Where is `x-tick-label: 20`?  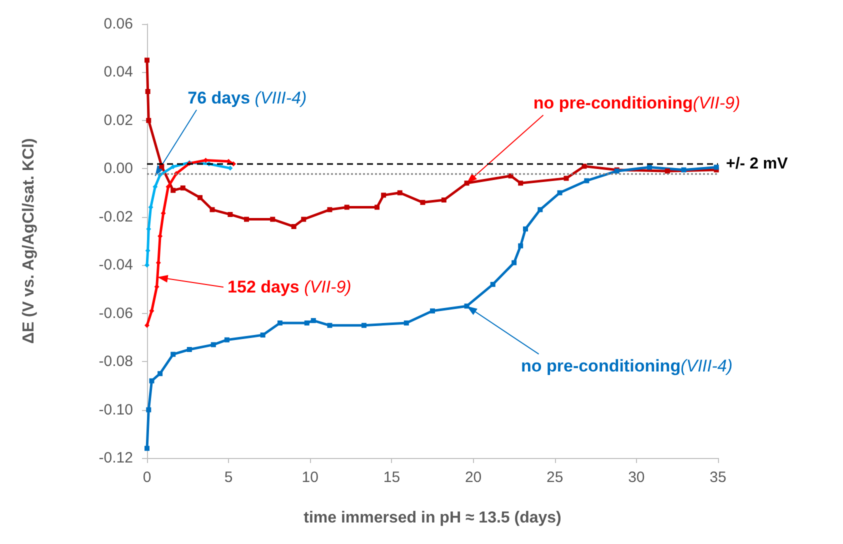 x-tick-label: 20 is located at coordinates (473, 477).